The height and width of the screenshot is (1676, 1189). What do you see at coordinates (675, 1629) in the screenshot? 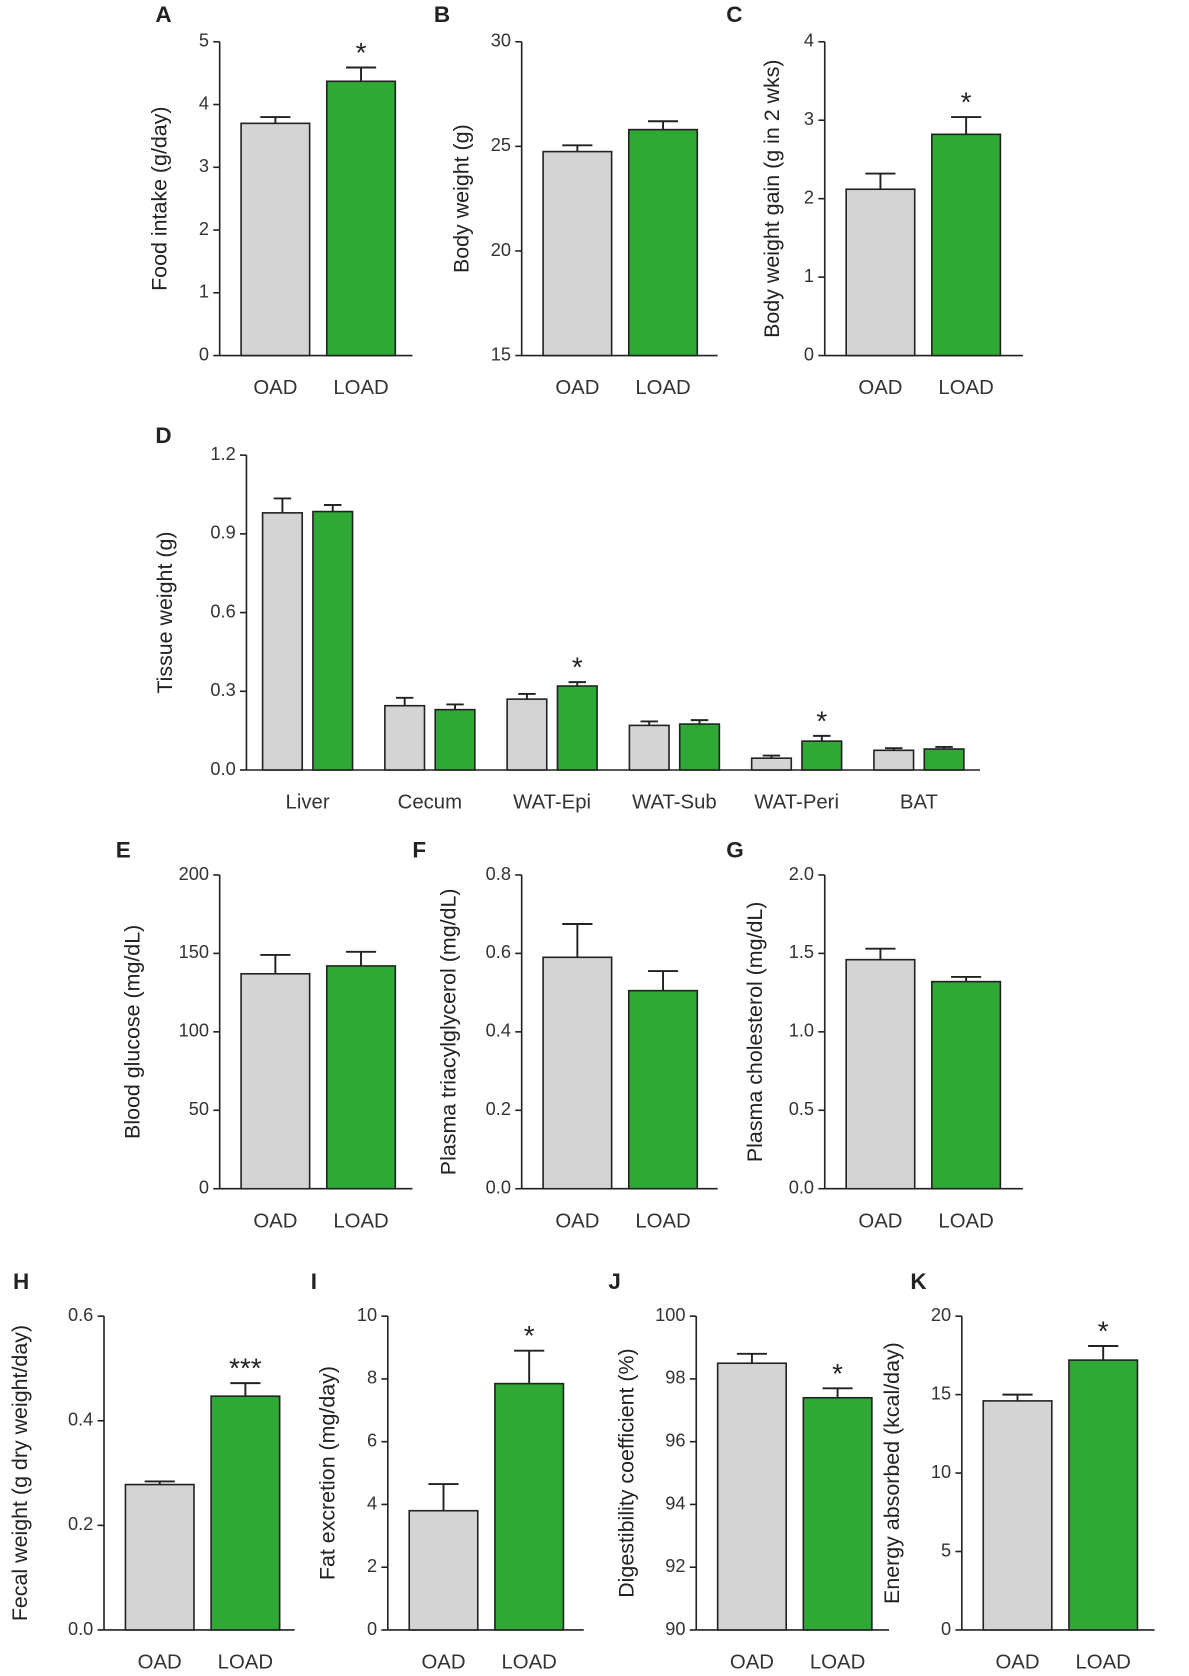
I see `y-tick-label: 90` at bounding box center [675, 1629].